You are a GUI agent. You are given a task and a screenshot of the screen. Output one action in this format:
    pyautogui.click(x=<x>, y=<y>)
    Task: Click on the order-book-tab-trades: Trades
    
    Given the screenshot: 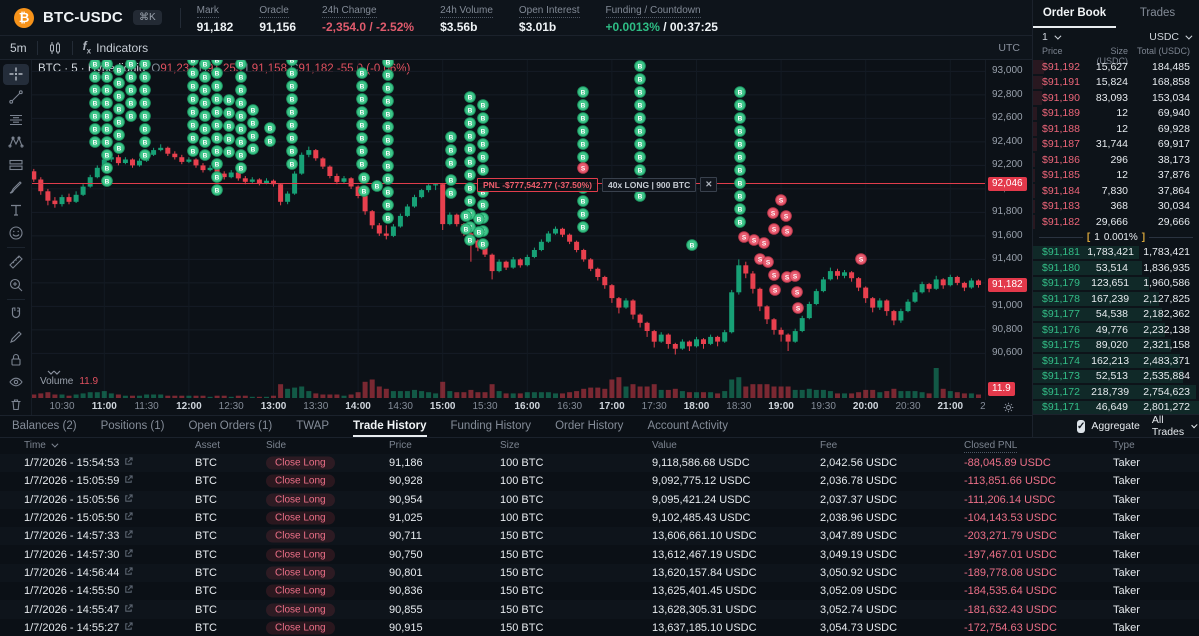 What is the action you would take?
    pyautogui.click(x=1157, y=13)
    